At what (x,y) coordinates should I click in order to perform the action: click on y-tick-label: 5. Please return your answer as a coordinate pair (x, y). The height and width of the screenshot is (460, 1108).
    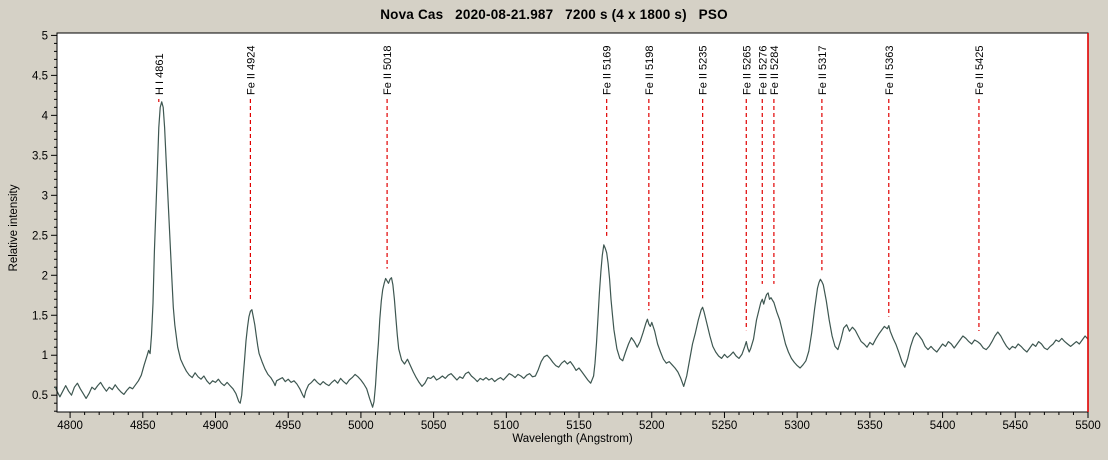
    Looking at the image, I should click on (45, 36).